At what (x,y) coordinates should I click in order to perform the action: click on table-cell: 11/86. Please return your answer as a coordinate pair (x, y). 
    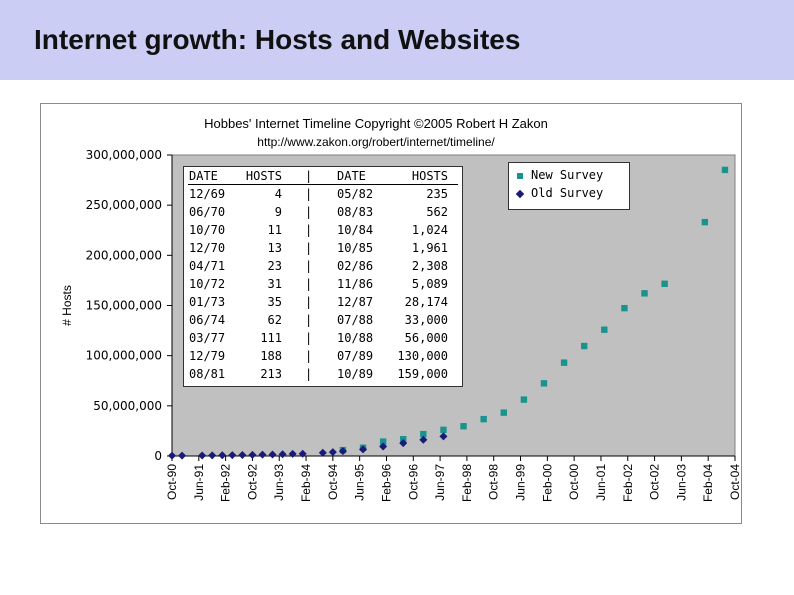
    Looking at the image, I should click on (355, 284).